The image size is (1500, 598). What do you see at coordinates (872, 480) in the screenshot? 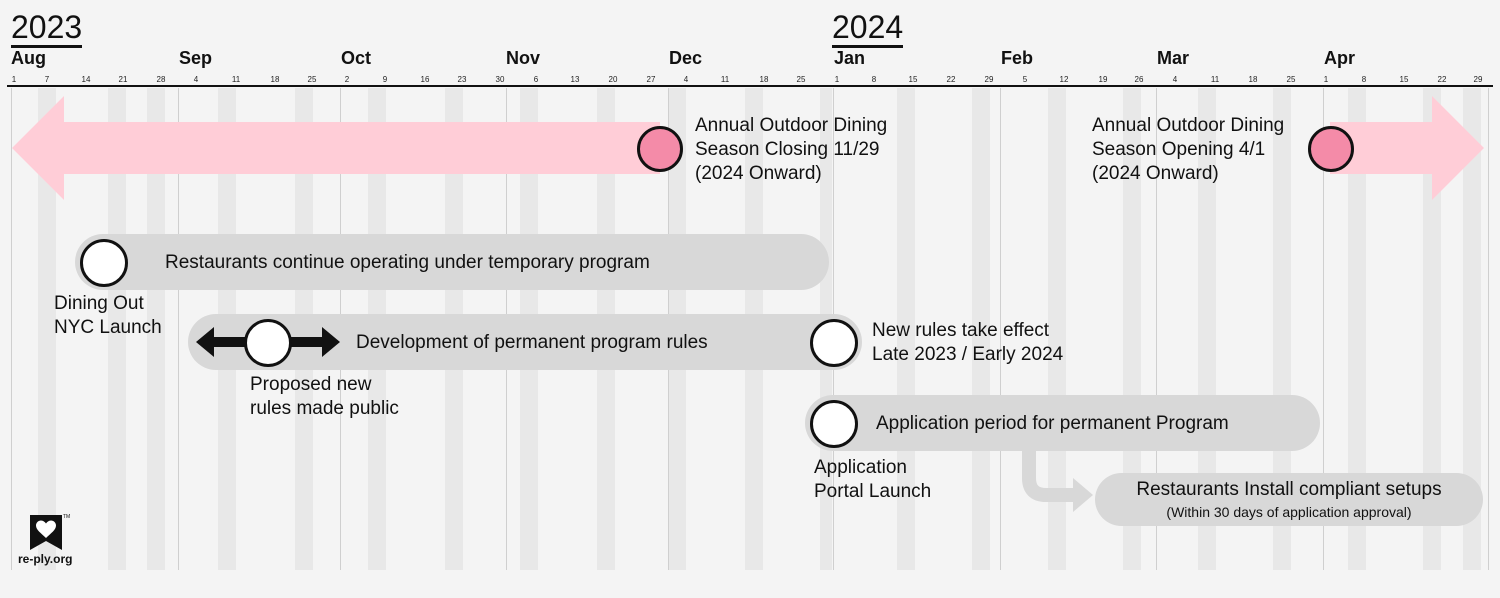
I see `portal-launch-label: Application Portal Launch` at bounding box center [872, 480].